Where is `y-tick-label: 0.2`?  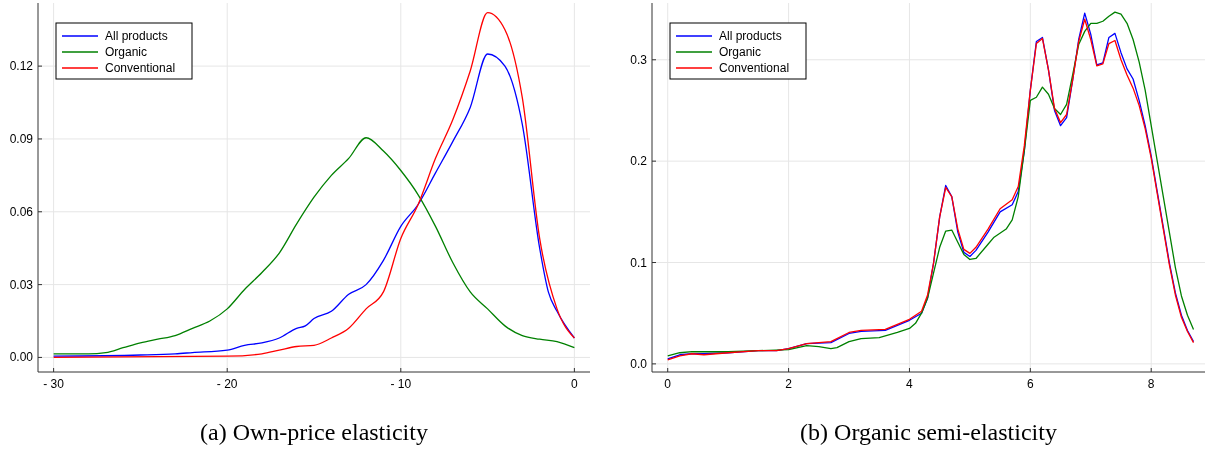 y-tick-label: 0.2 is located at coordinates (639, 161).